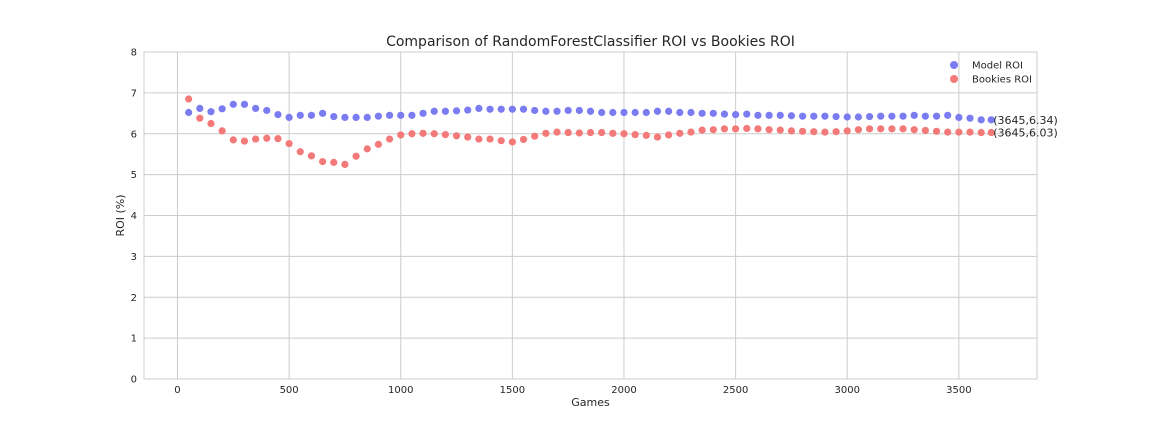  I want to click on y-tick-label: 8, so click(134, 53).